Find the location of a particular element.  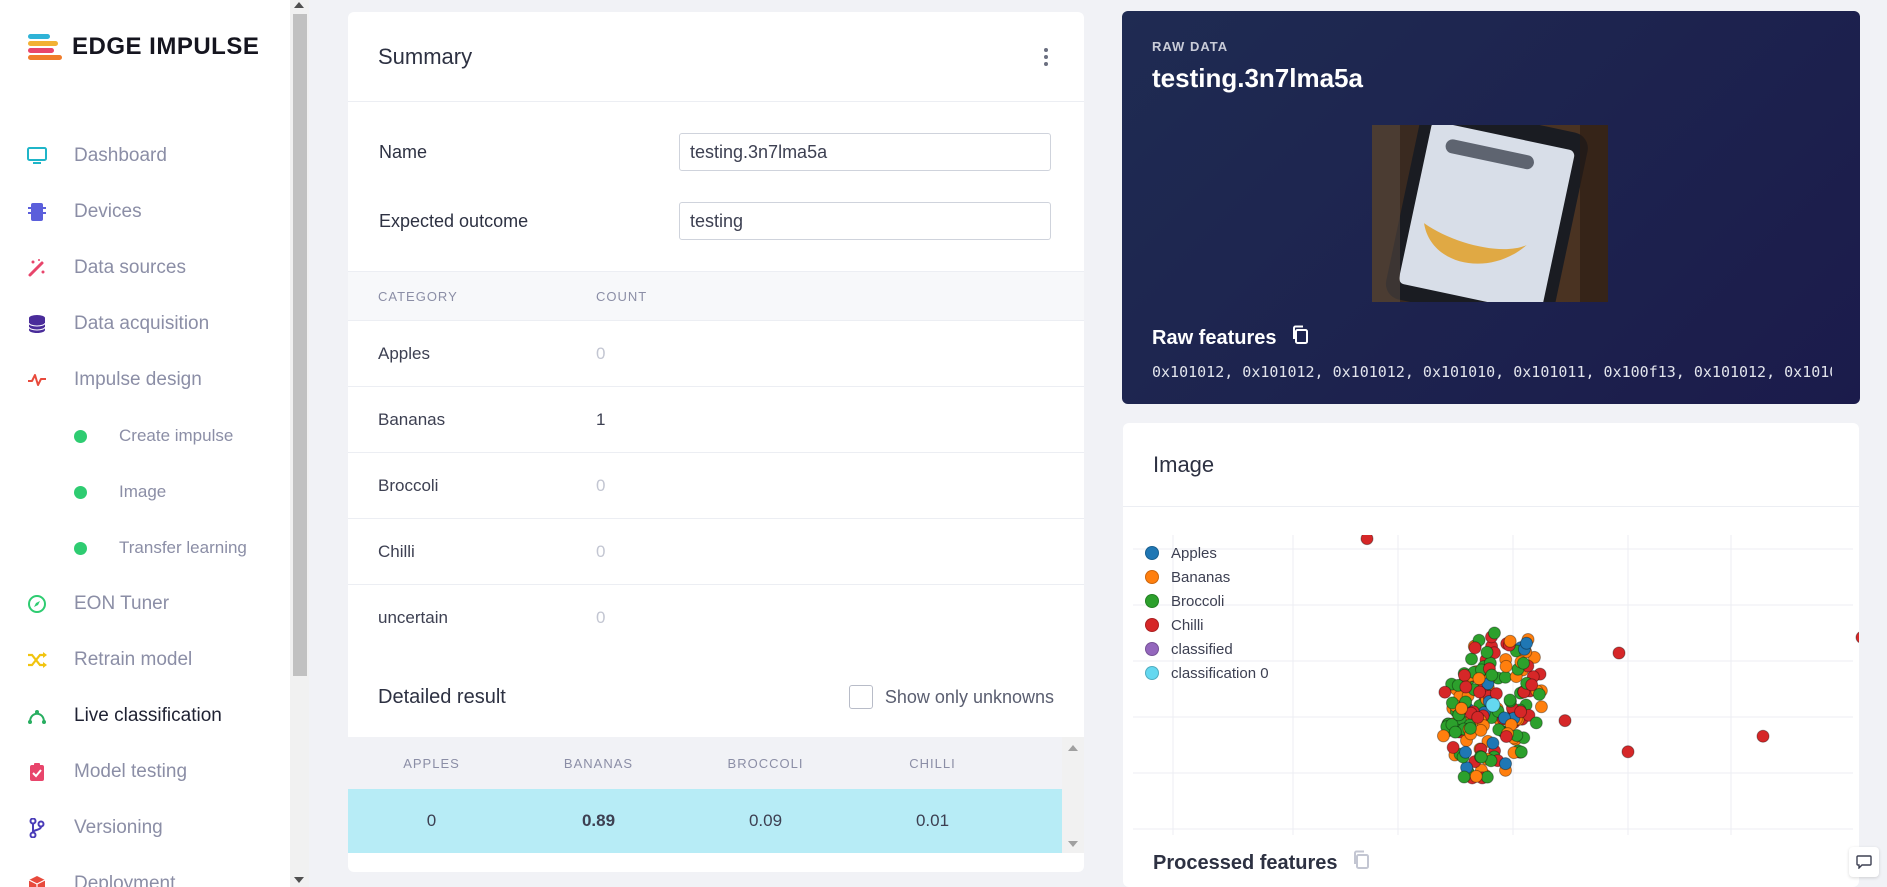

legend-item-chilli: Chilli is located at coordinates (1207, 625).